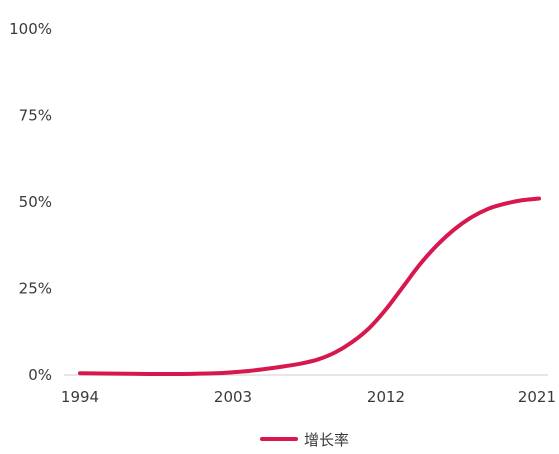 This screenshot has width=559, height=454. What do you see at coordinates (35, 202) in the screenshot?
I see `y-tick-label: 50%` at bounding box center [35, 202].